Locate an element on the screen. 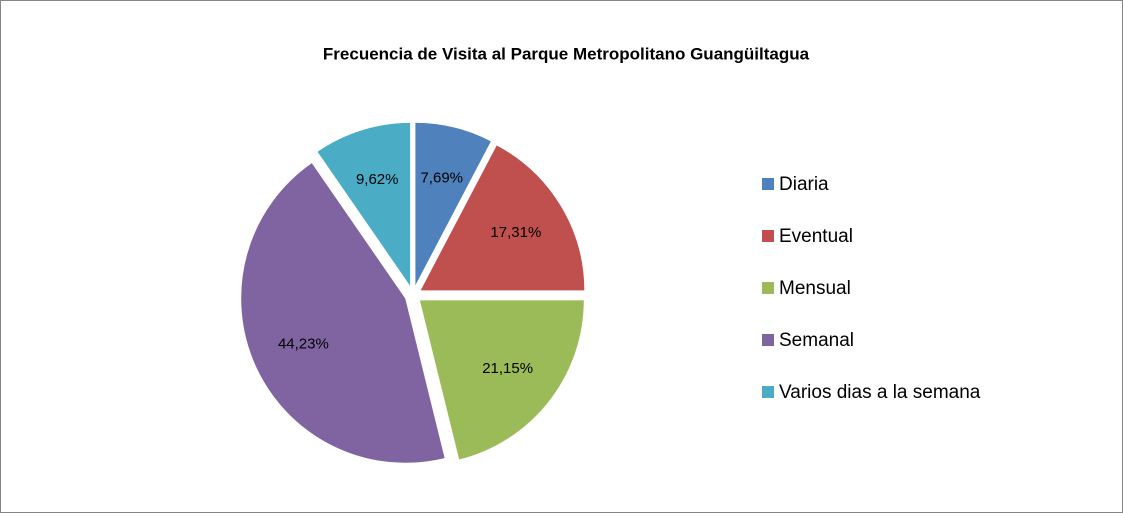 The image size is (1123, 518). data-label: 17,31% is located at coordinates (515, 232).